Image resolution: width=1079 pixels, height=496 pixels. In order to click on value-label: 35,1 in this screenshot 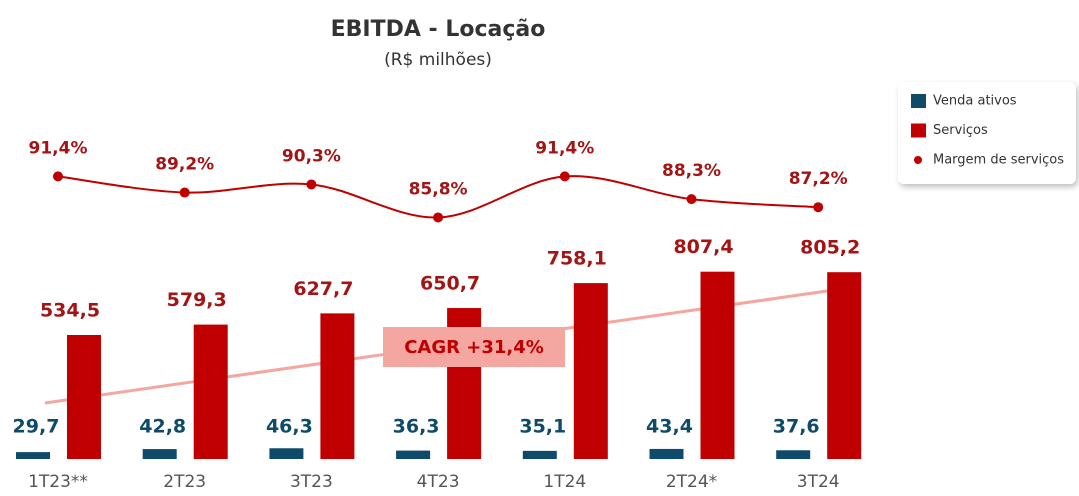, I will do `click(542, 427)`.